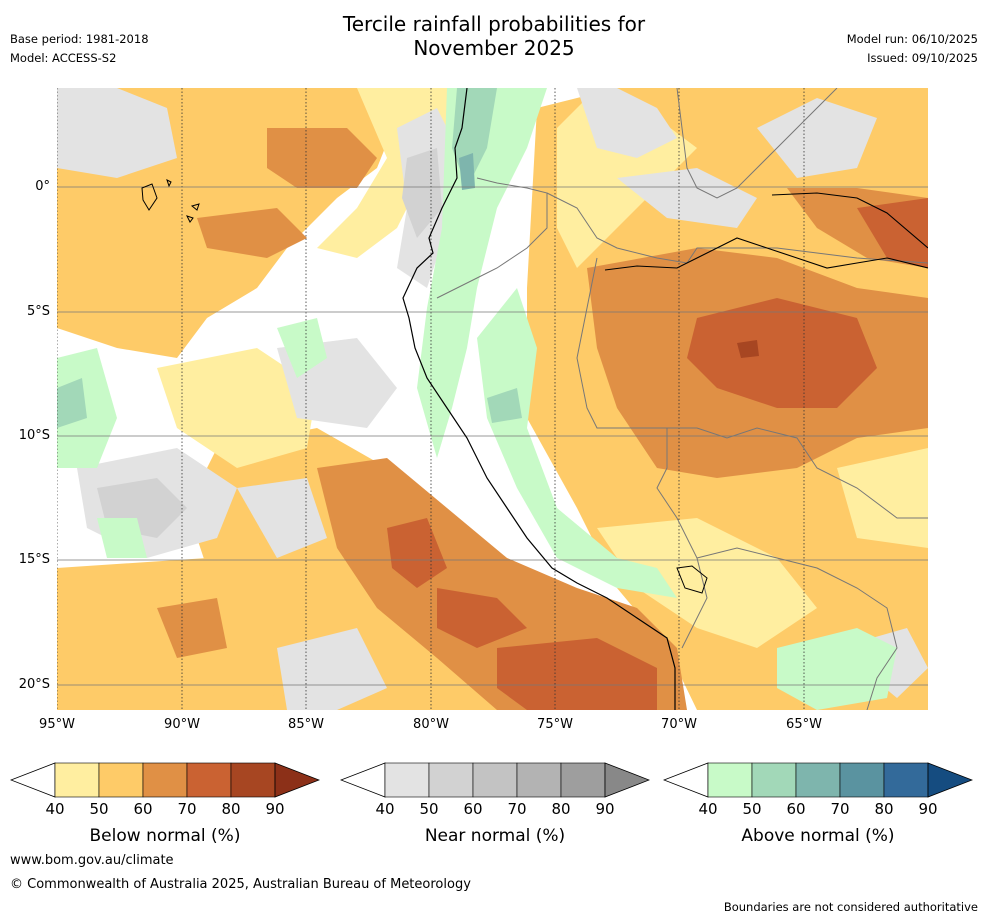 The image size is (988, 919). Describe the element at coordinates (494, 24) in the screenshot. I see `title-line-1: Tercile rainfall probabilities for` at that location.